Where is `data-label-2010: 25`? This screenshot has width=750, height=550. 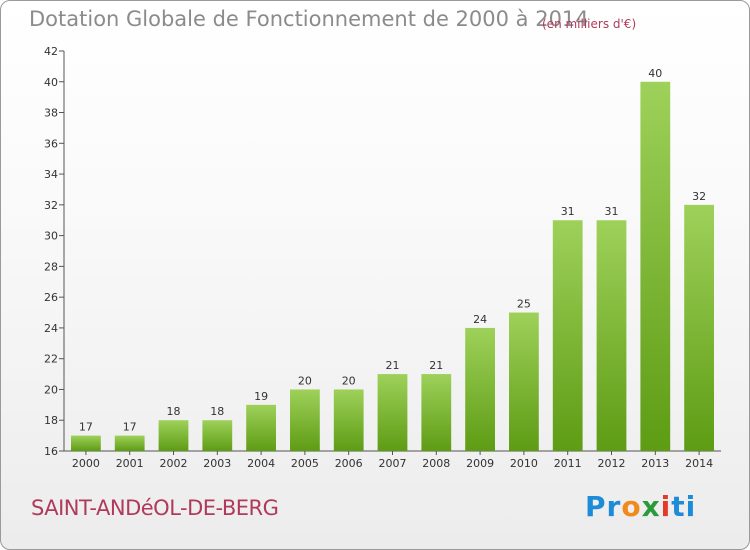 data-label-2010: 25 is located at coordinates (524, 304).